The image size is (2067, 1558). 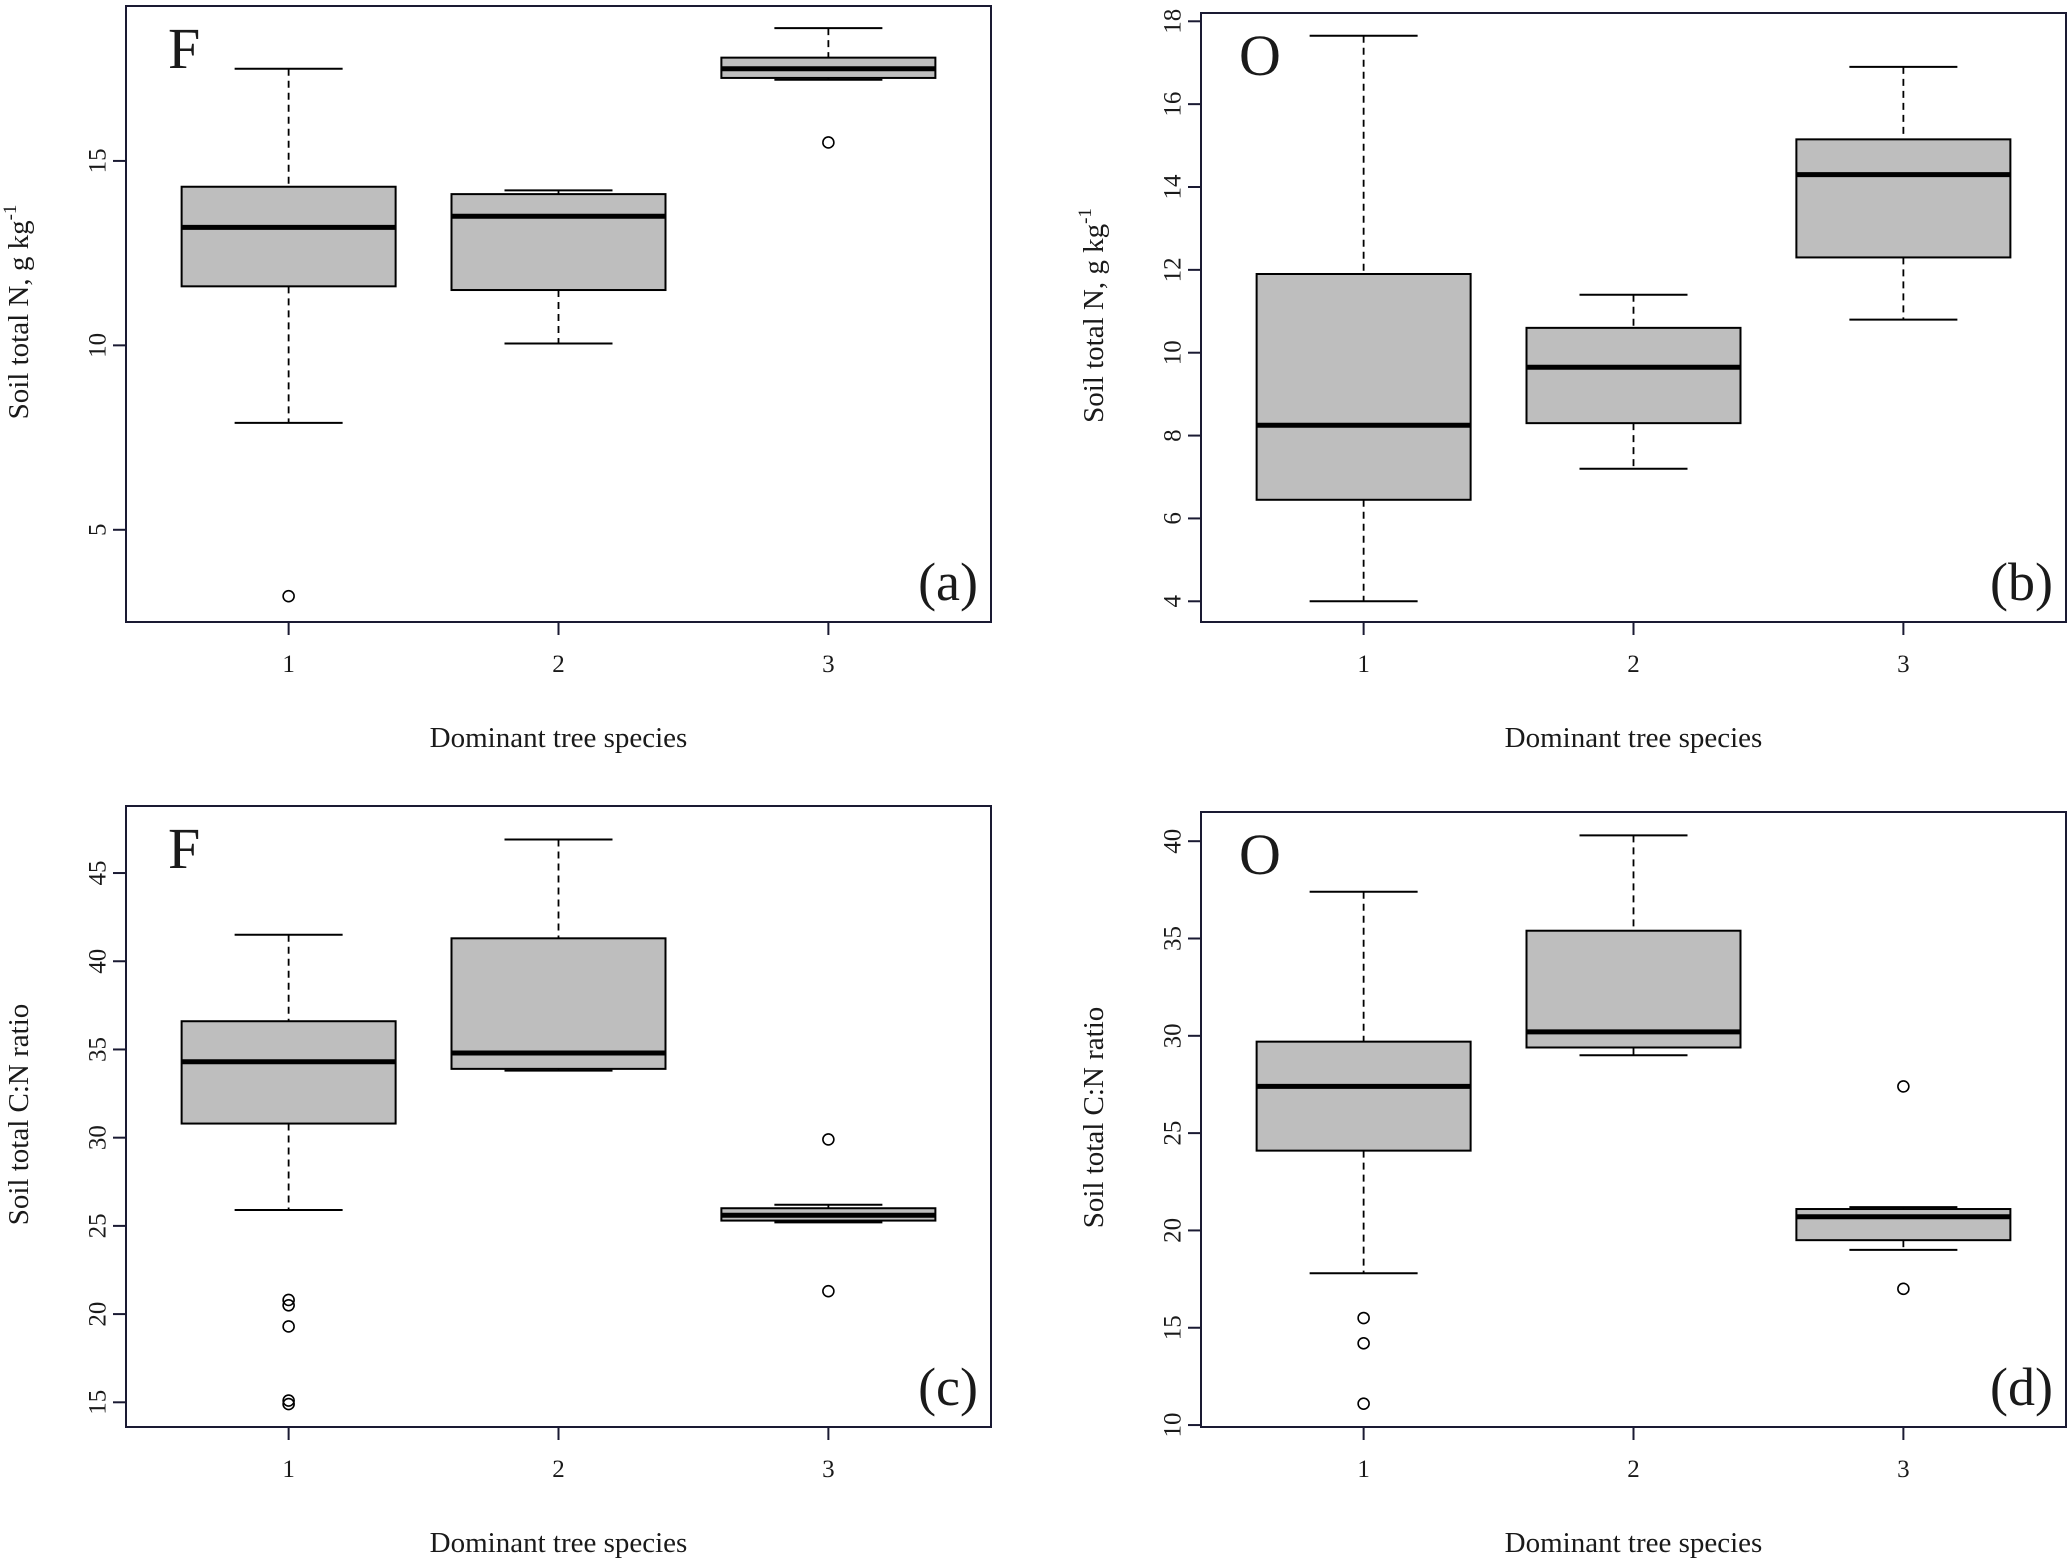 I want to click on y-tick-label: 12, so click(x=1173, y=269).